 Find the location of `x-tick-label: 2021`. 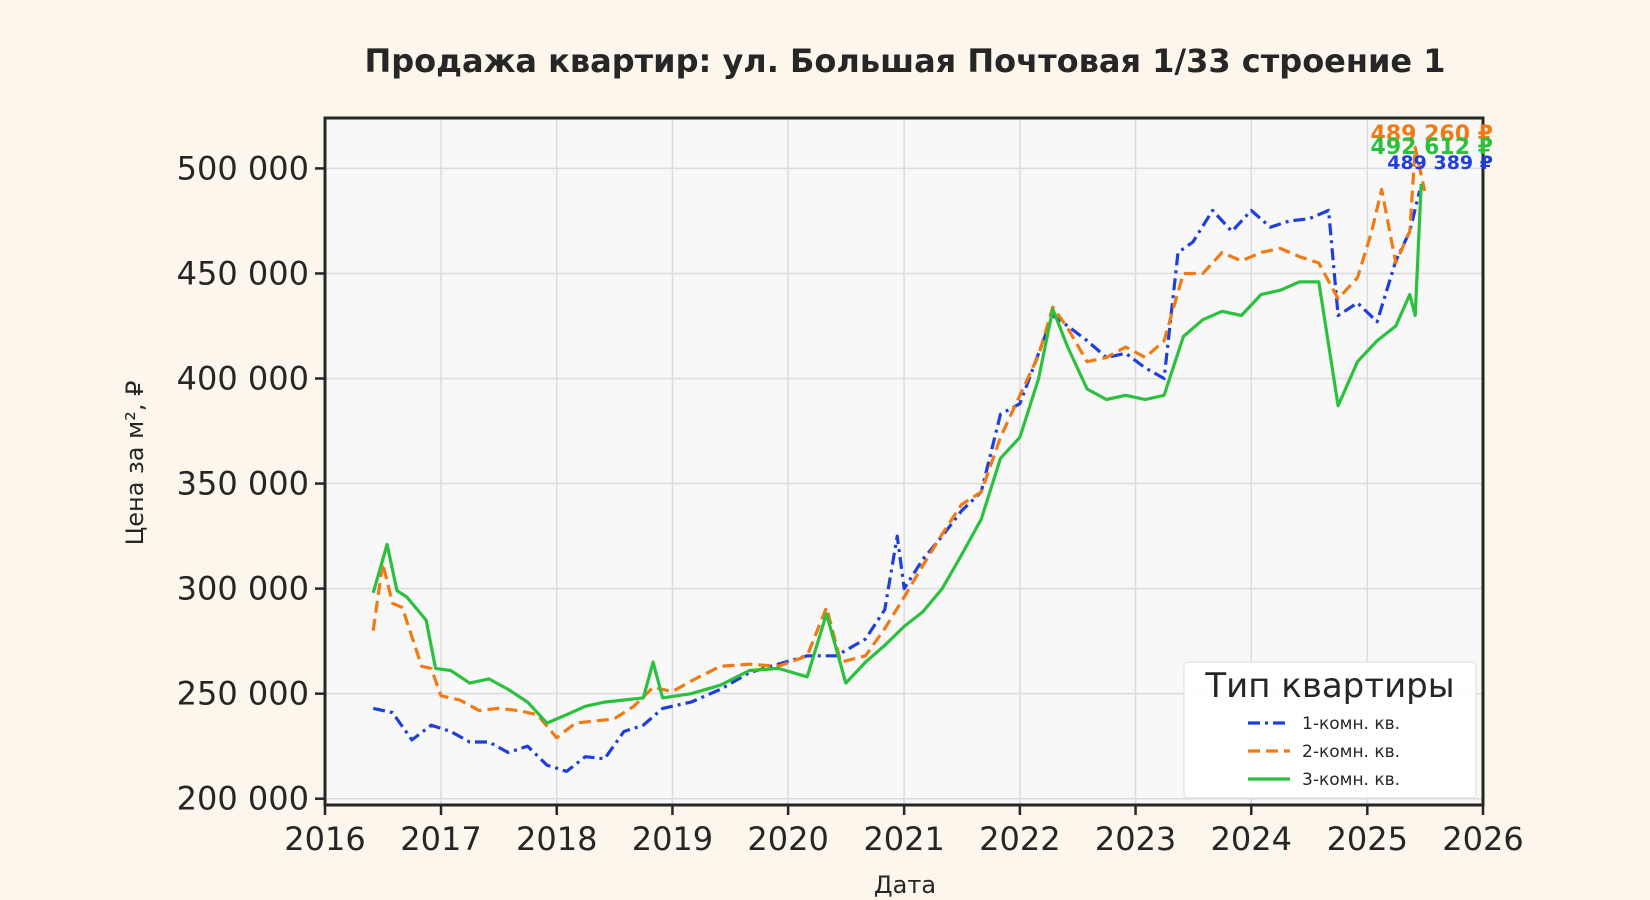

x-tick-label: 2021 is located at coordinates (903, 839).